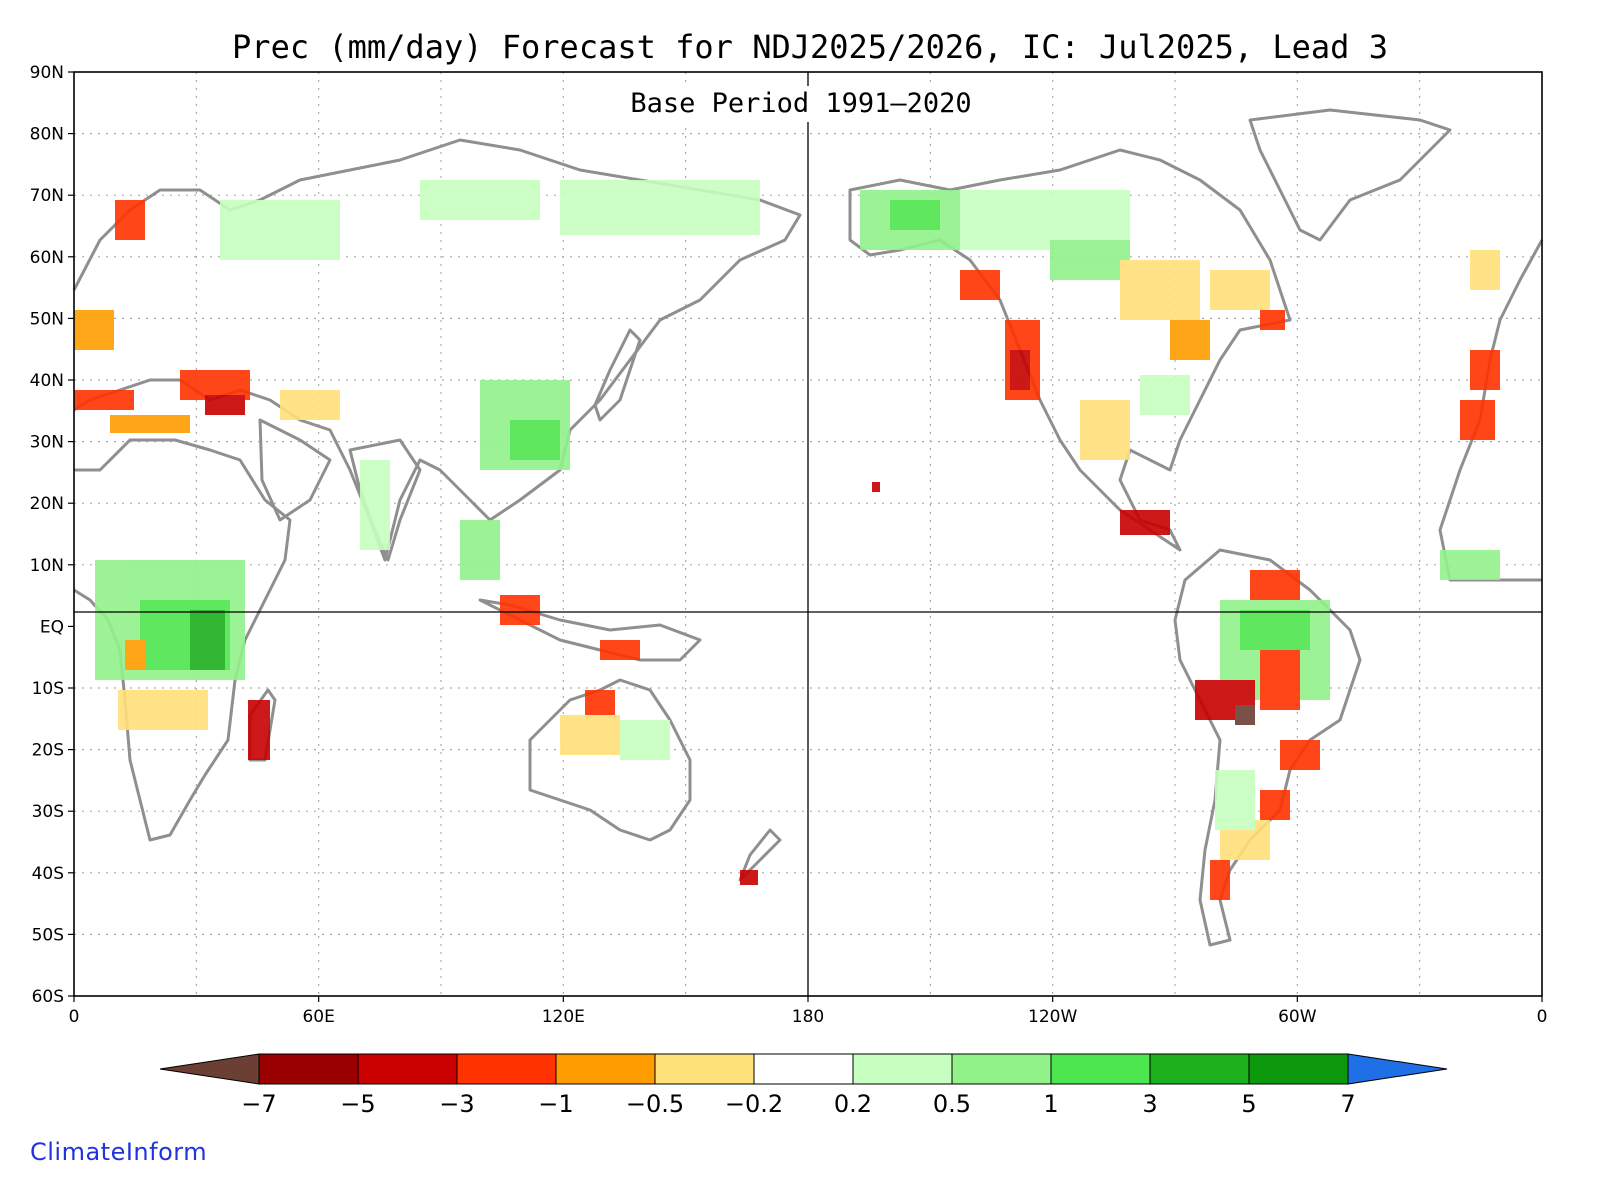 The width and height of the screenshot is (1600, 1200). What do you see at coordinates (48, 689) in the screenshot?
I see `lat-tick-label: 10S` at bounding box center [48, 689].